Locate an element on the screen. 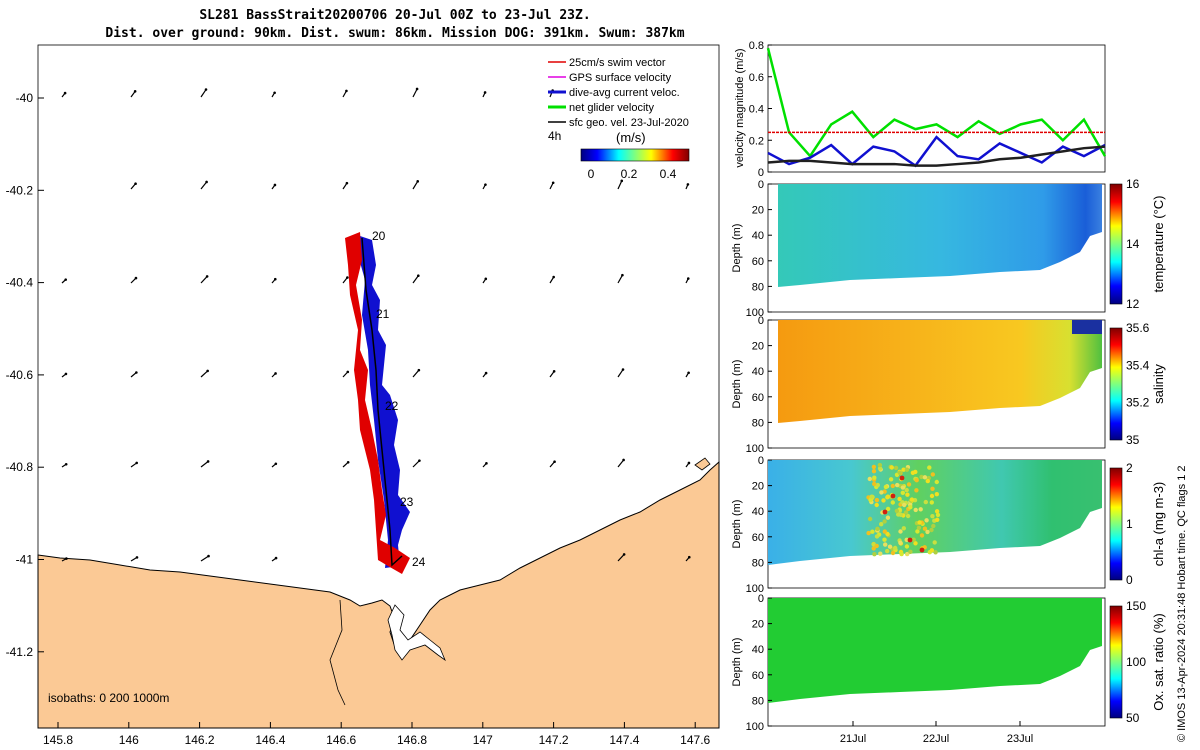 This screenshot has width=1200, height=750. colorbar-tick-label: 35.2 is located at coordinates (1138, 403).